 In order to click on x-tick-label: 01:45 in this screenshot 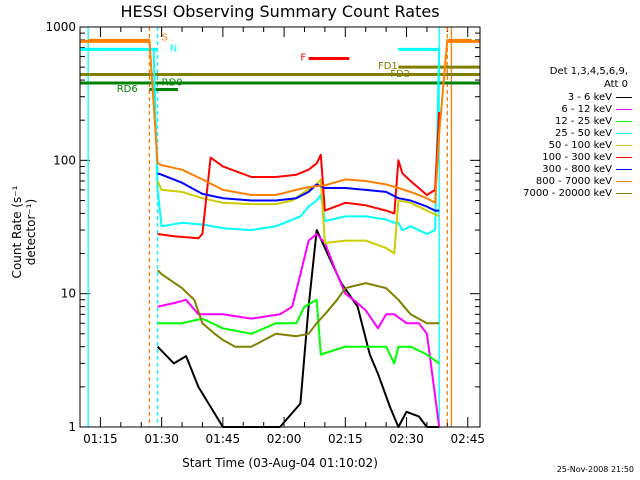, I will do `click(223, 439)`.